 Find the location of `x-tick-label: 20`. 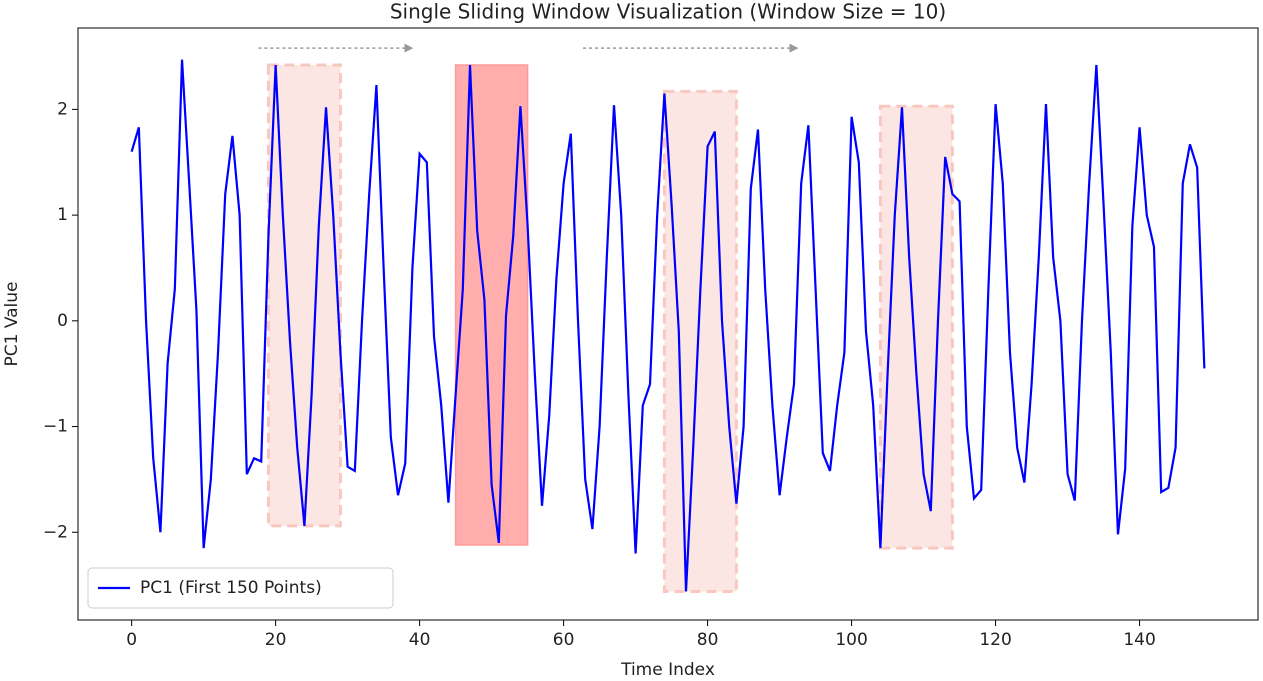

x-tick-label: 20 is located at coordinates (276, 640).